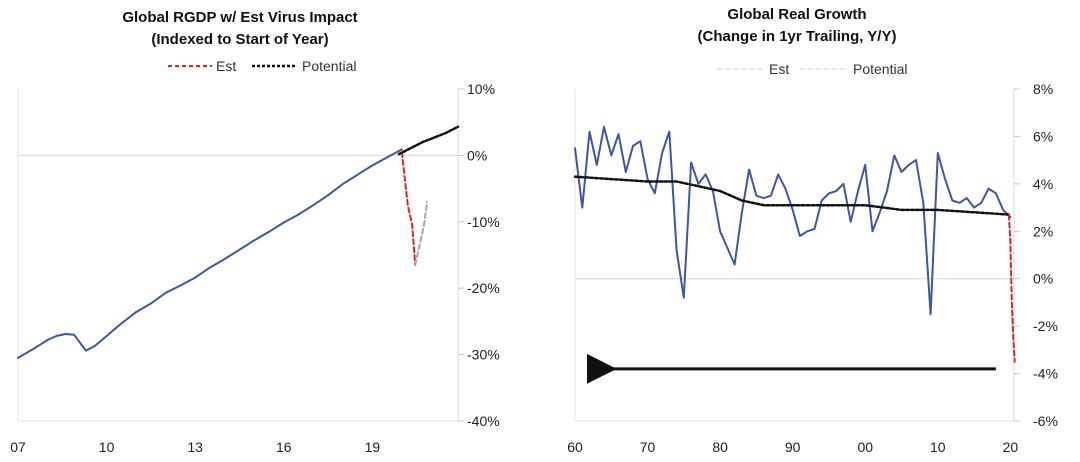 The image size is (1080, 462). Describe the element at coordinates (793, 447) in the screenshot. I see `x-tick-label: 90` at that location.